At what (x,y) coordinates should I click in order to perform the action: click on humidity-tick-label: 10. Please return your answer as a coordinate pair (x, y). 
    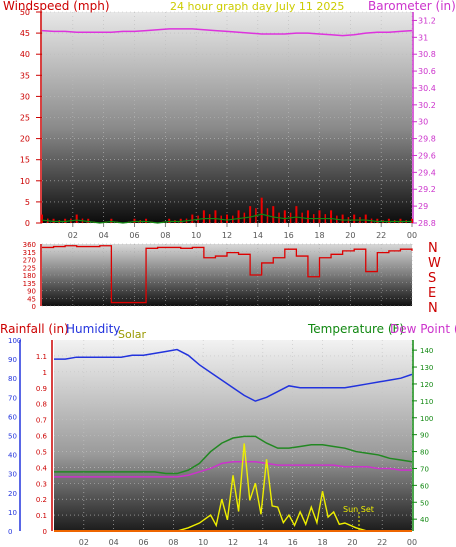
    Looking at the image, I should click on (12, 513).